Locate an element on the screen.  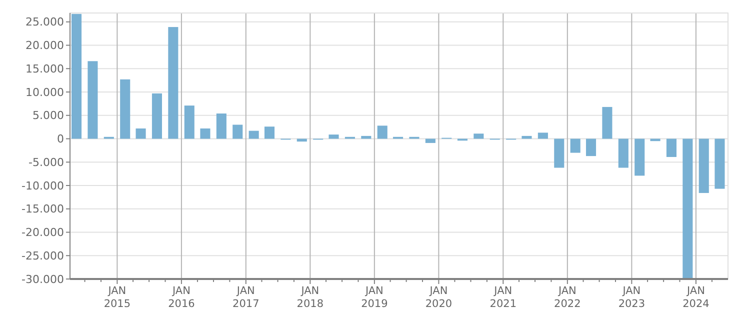
x-tick-label: JAN 2023 is located at coordinates (632, 297).